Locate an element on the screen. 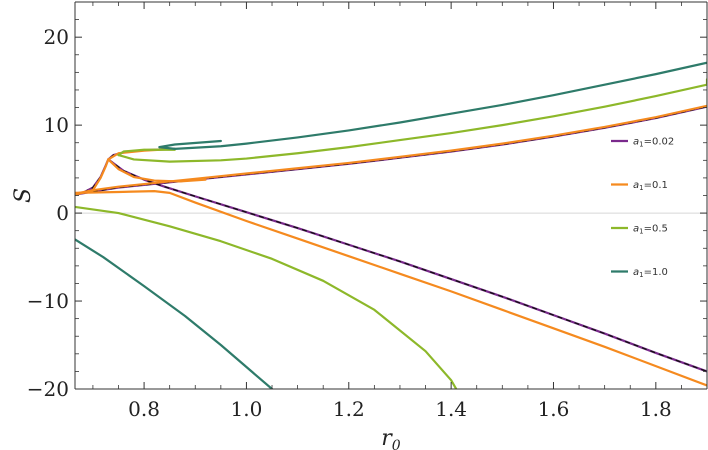 The image size is (708, 450). legend-entry-2: a1=0.1 is located at coordinates (639, 186).